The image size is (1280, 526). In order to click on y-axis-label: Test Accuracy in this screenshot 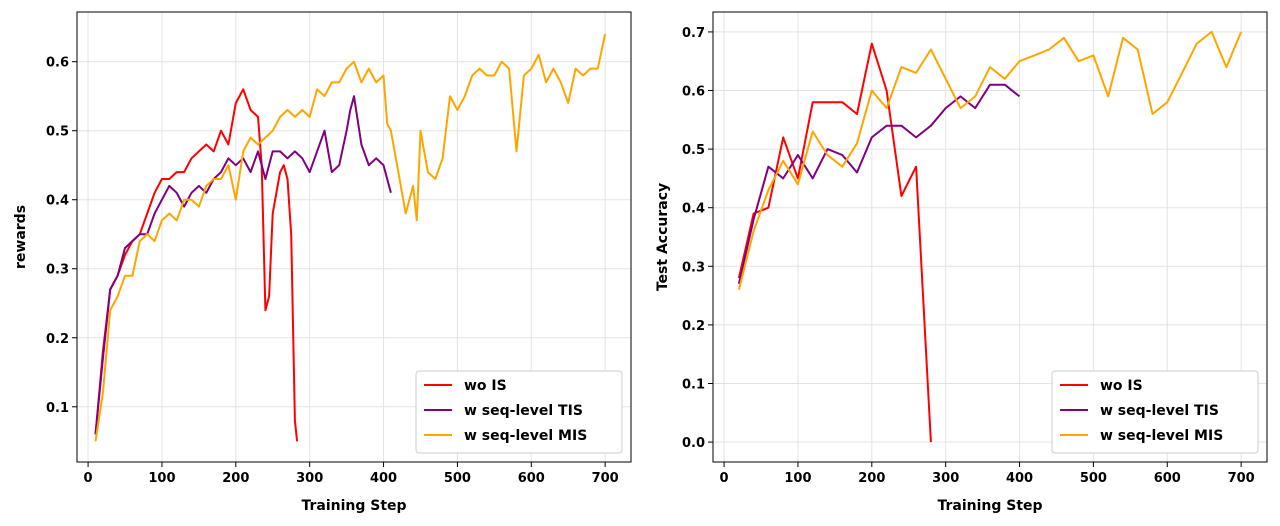, I will do `click(663, 237)`.